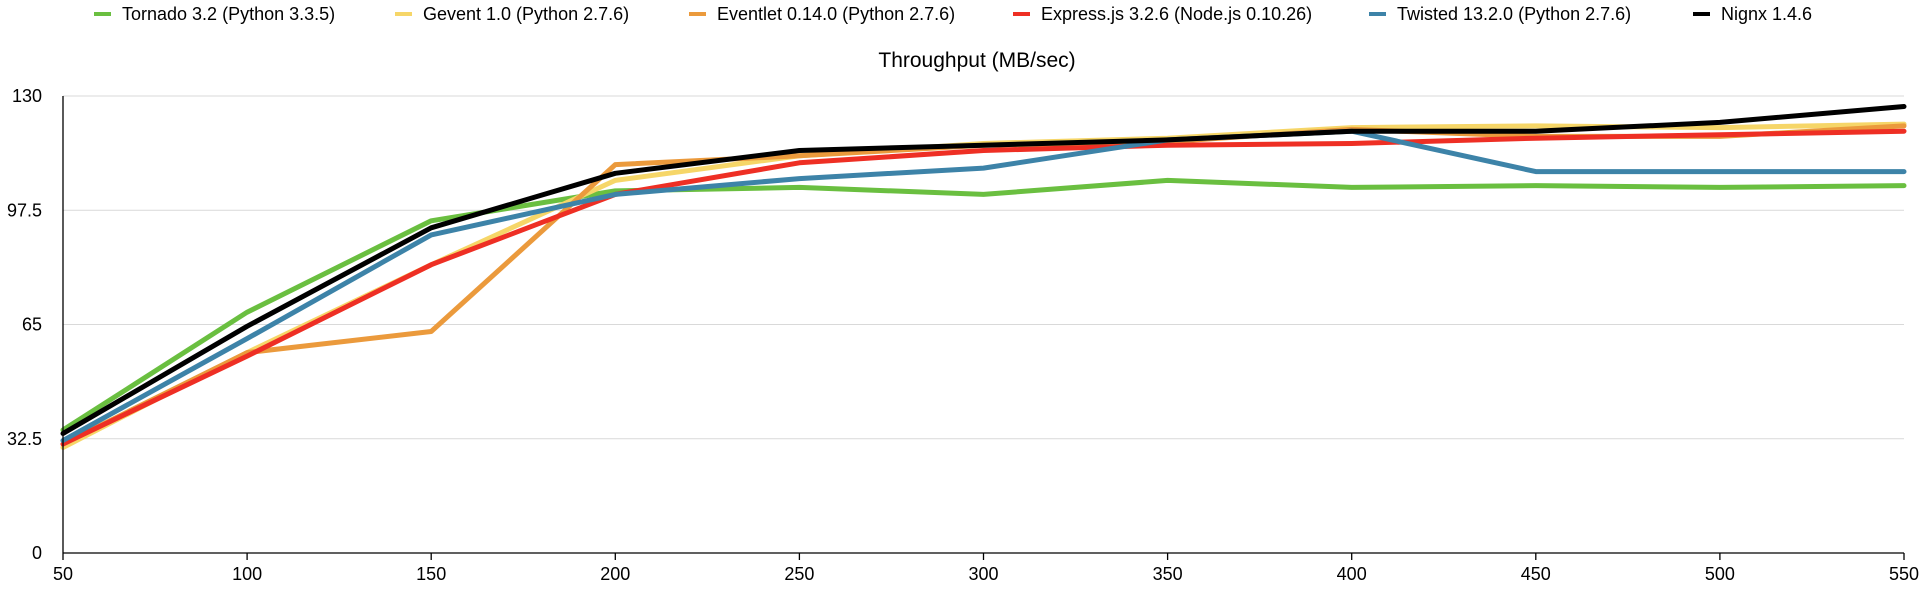 The width and height of the screenshot is (1920, 592). Describe the element at coordinates (1720, 574) in the screenshot. I see `x-tick-label: 500` at that location.